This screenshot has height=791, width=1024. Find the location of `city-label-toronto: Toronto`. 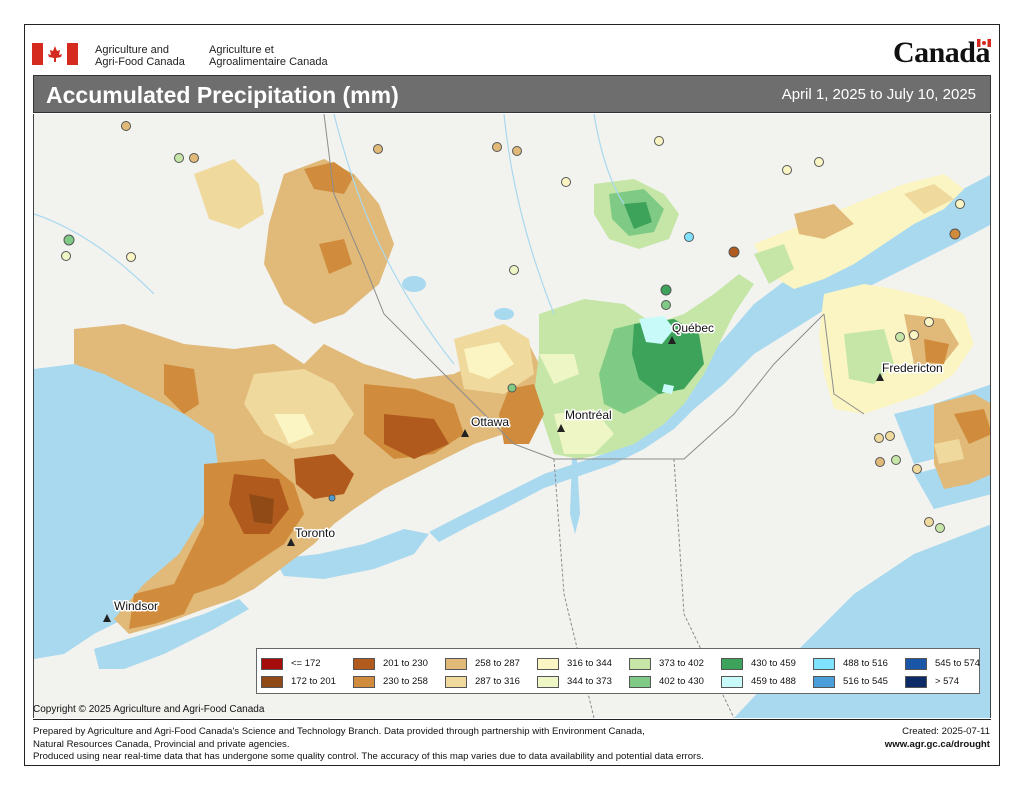

city-label-toronto: Toronto is located at coordinates (315, 533).